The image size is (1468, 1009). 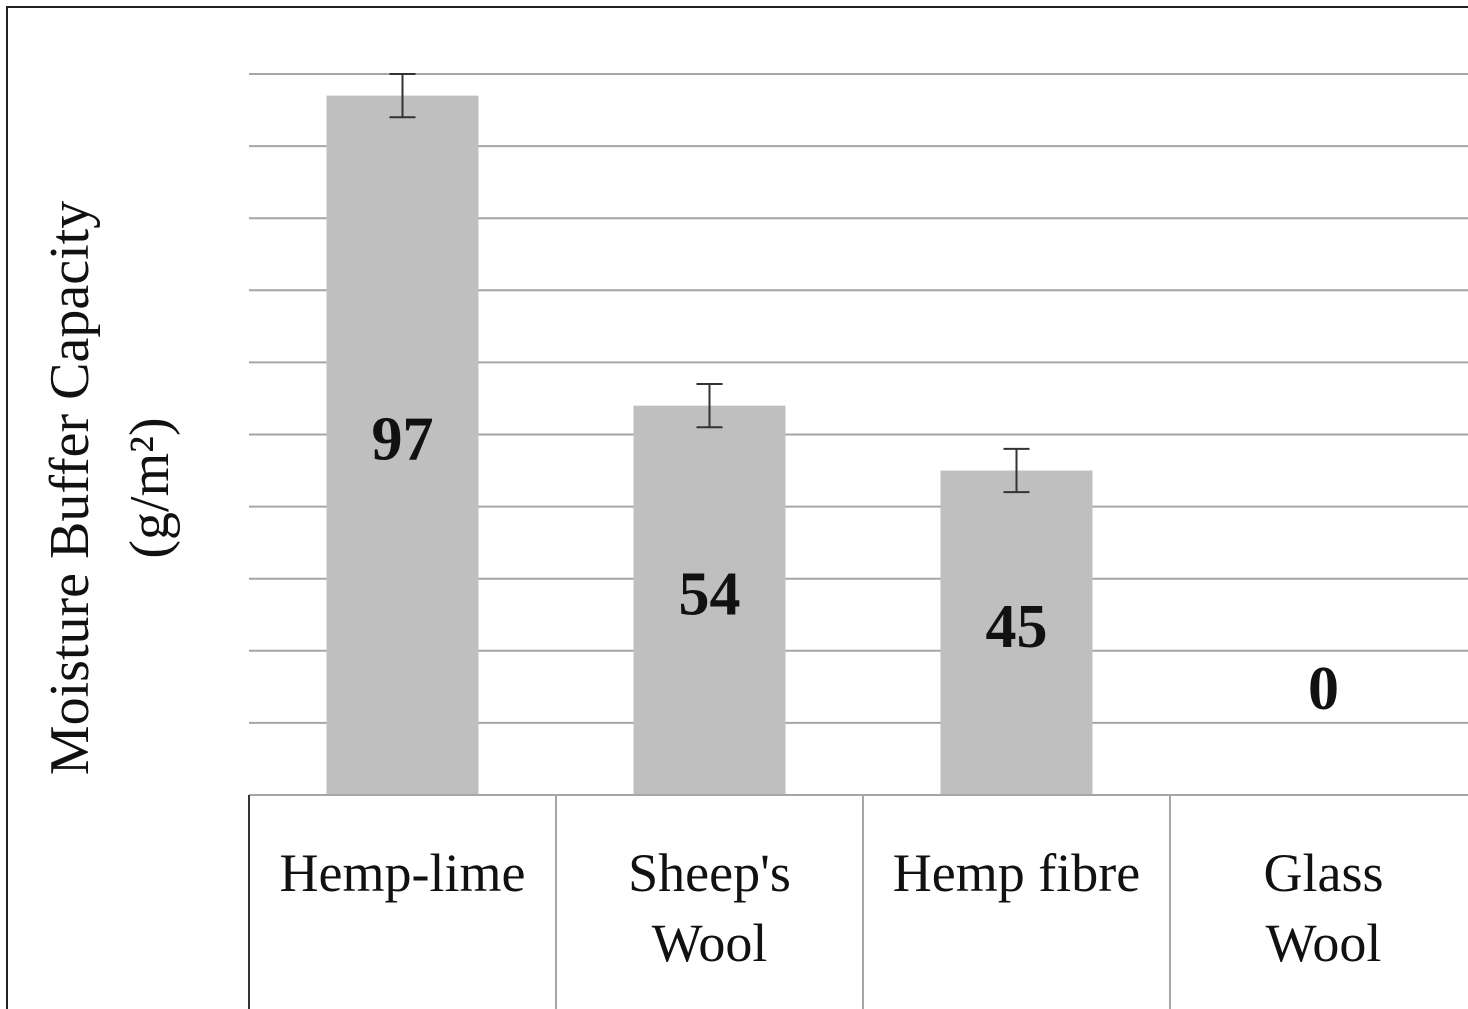 What do you see at coordinates (402, 873) in the screenshot?
I see `x-tick-label: Hemp-lime` at bounding box center [402, 873].